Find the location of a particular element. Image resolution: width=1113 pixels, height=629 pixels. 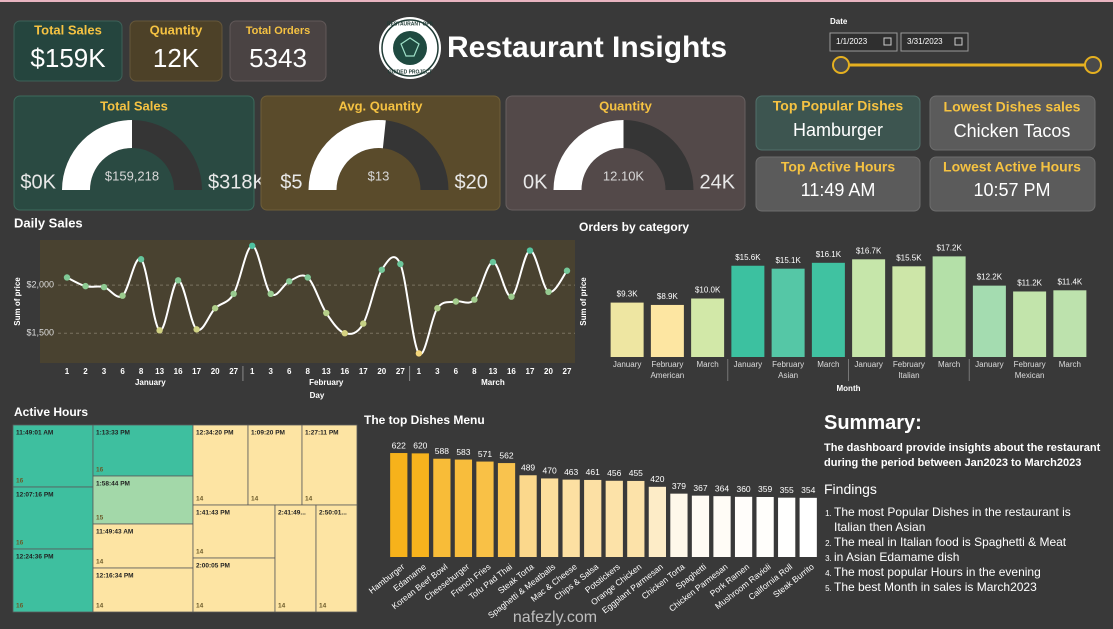

kpi-value: 5343 is located at coordinates (278, 58).